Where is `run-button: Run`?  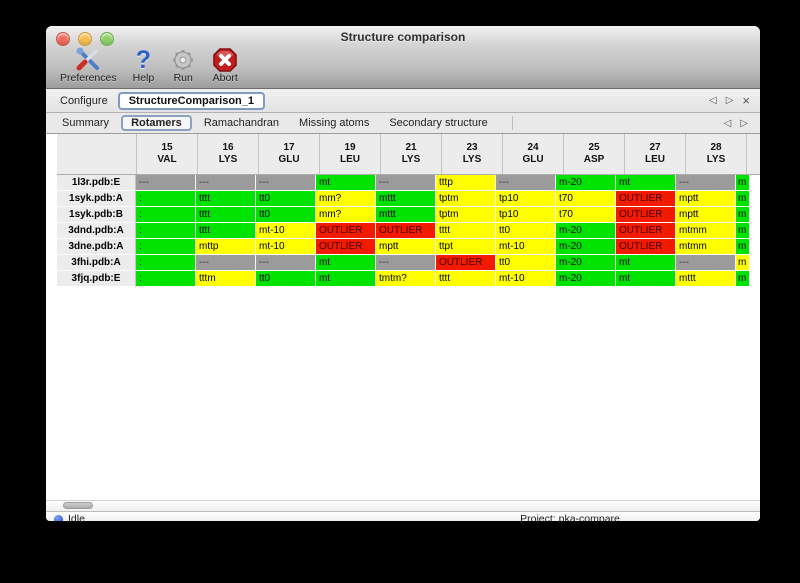 run-button: Run is located at coordinates (183, 65).